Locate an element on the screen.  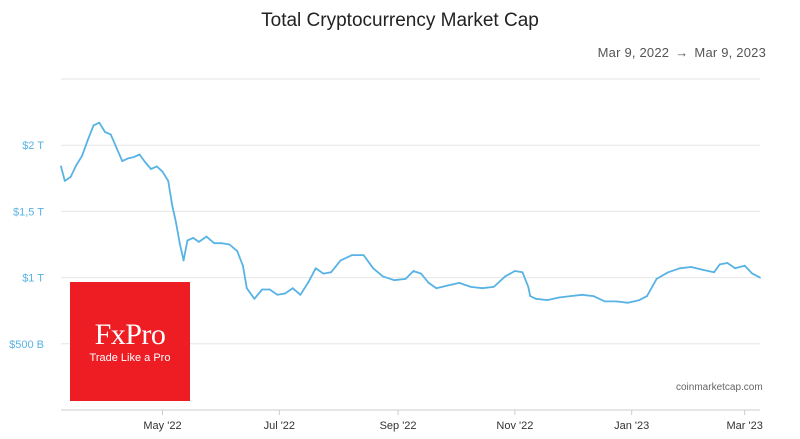
date-range: Mar 9, 2022 → Mar 9, 2023 is located at coordinates (682, 52).